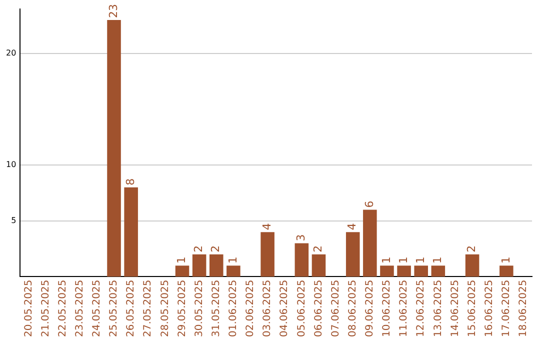 Image resolution: width=540 pixels, height=340 pixels. What do you see at coordinates (131, 309) in the screenshot?
I see `x-tick-label: 26.05.2025` at bounding box center [131, 309].